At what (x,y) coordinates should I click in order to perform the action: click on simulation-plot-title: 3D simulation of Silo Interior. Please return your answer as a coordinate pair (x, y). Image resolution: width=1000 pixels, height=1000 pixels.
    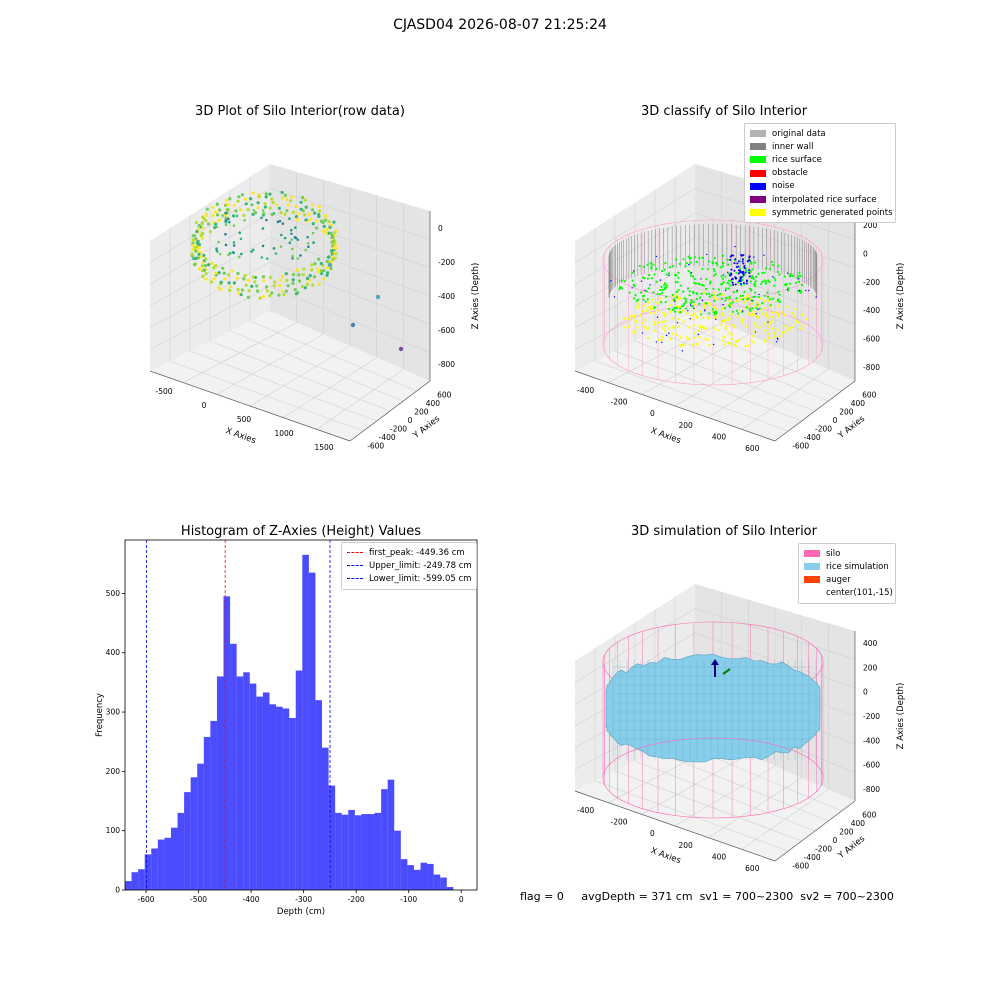
    Looking at the image, I should click on (724, 531).